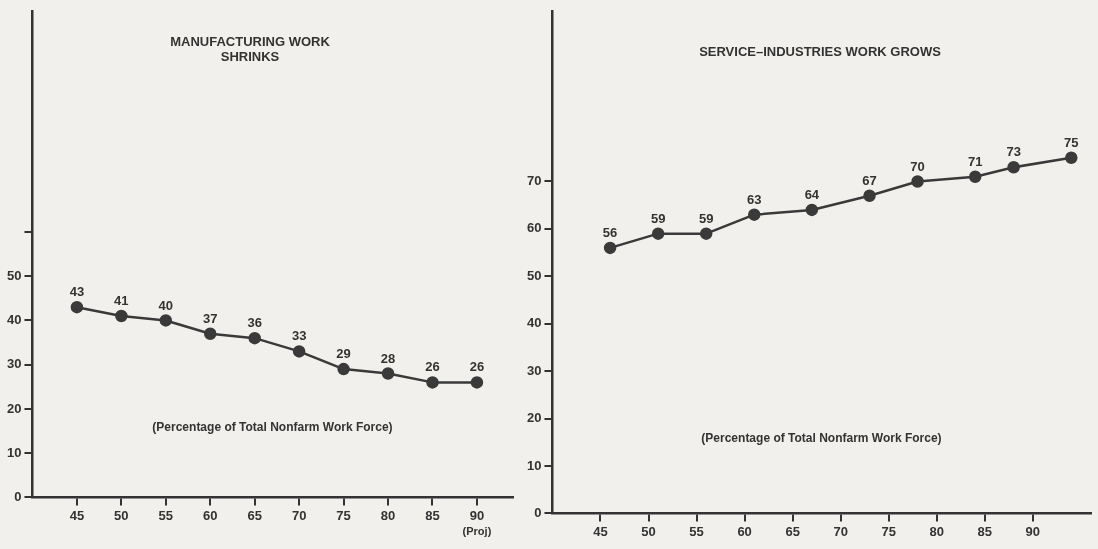 This screenshot has height=549, width=1098. What do you see at coordinates (917, 166) in the screenshot?
I see `data-label: 70` at bounding box center [917, 166].